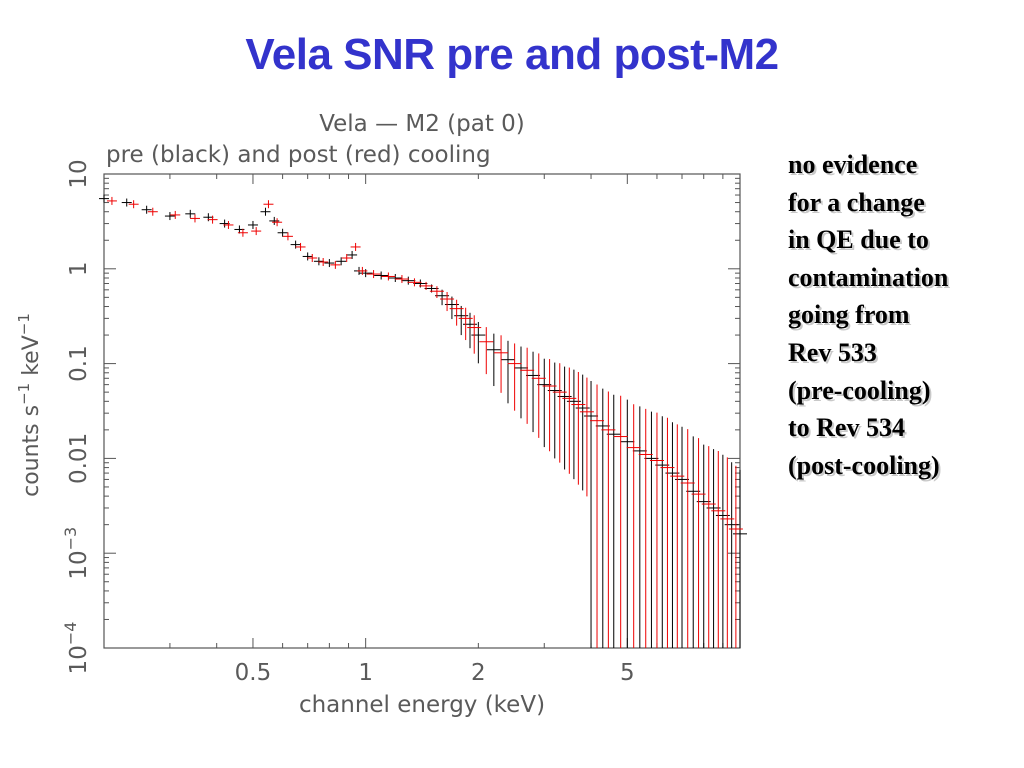  I want to click on y-tick-label: 1, so click(79, 268).